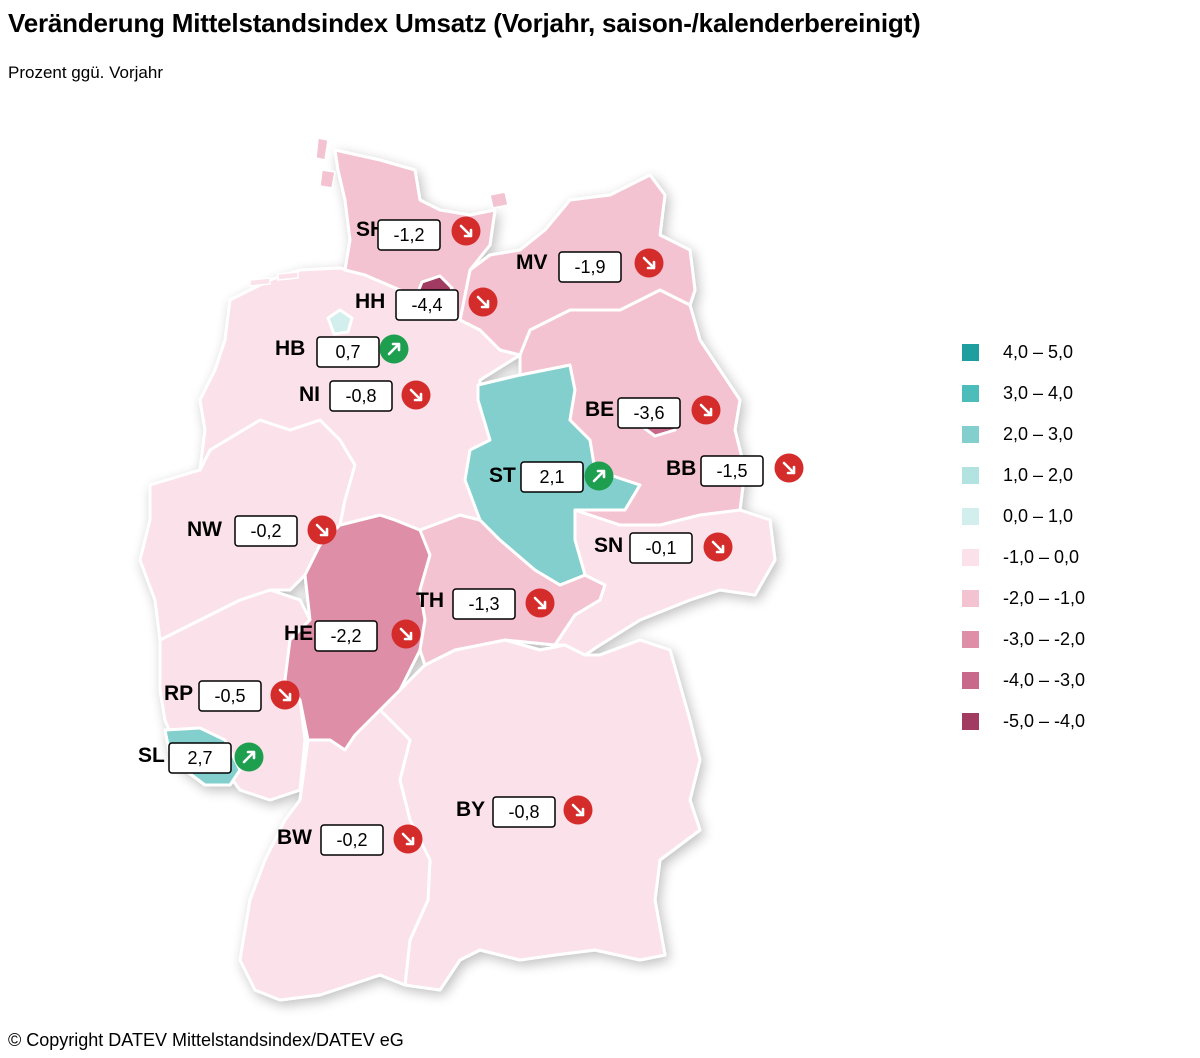  What do you see at coordinates (660, 548) in the screenshot?
I see `state-value: -0,1` at bounding box center [660, 548].